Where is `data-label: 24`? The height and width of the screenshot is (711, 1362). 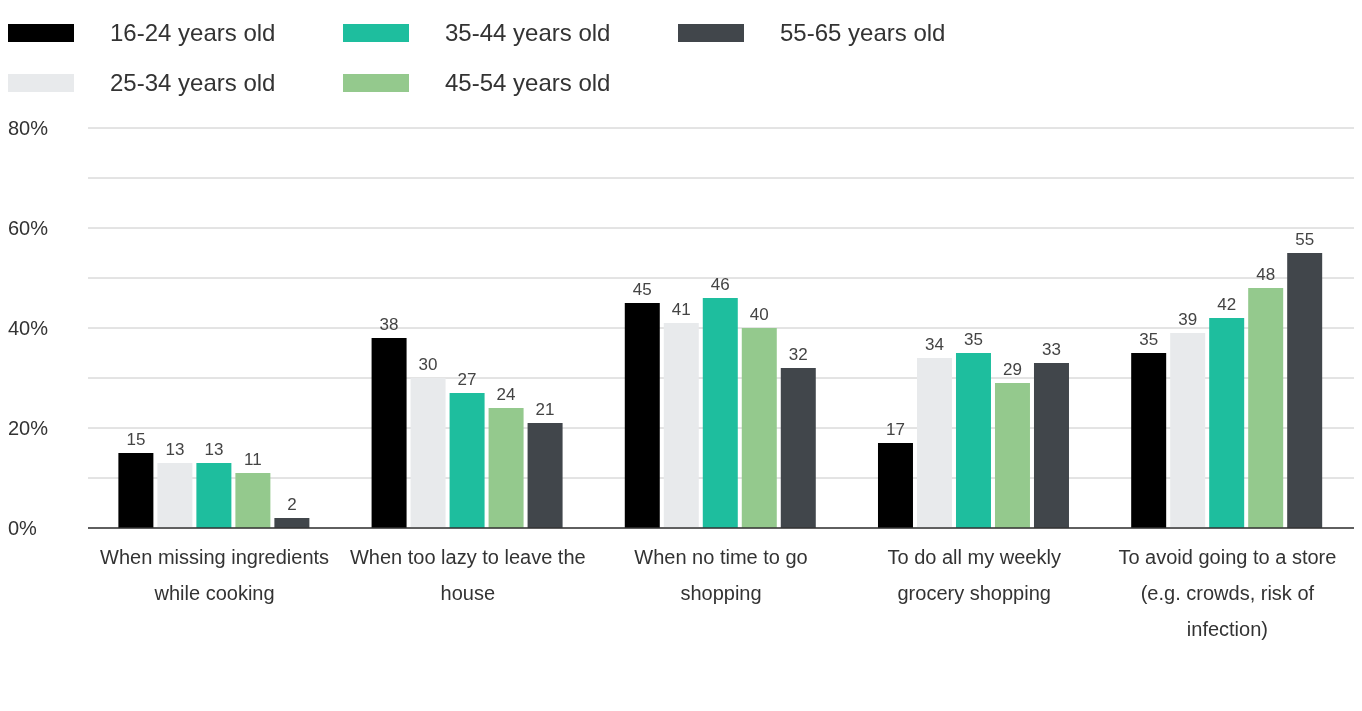
data-label: 24 is located at coordinates (506, 394).